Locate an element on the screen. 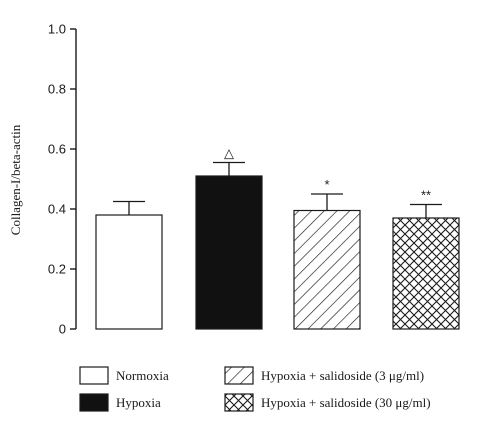  significance-marker-2: △ is located at coordinates (229, 153).